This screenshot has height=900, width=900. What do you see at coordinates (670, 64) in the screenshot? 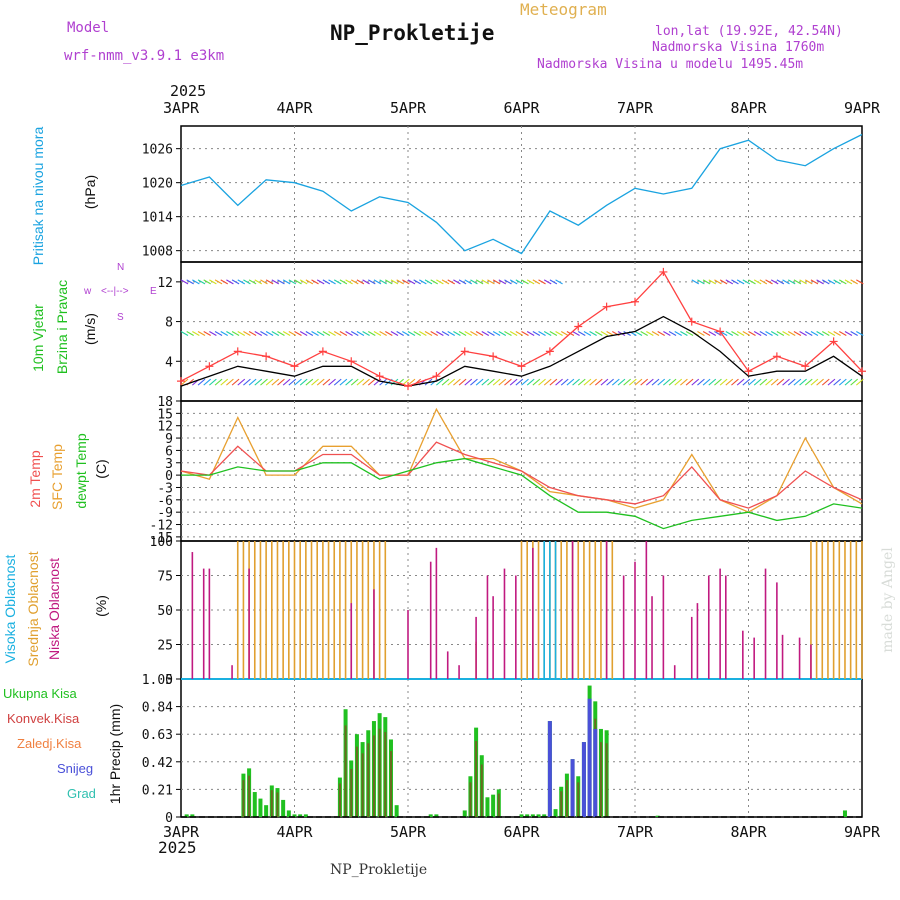
I see `model-elevation: Nadmorska Visina u modelu 1495.45m` at bounding box center [670, 64].